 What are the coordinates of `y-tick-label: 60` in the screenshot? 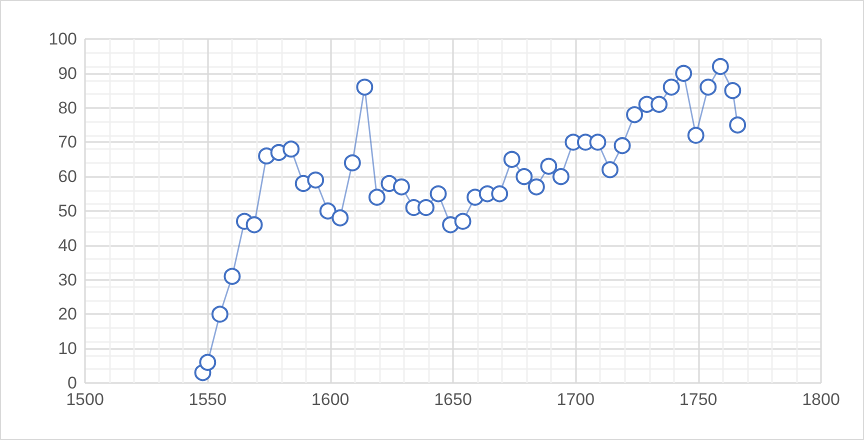 It's located at (67, 176).